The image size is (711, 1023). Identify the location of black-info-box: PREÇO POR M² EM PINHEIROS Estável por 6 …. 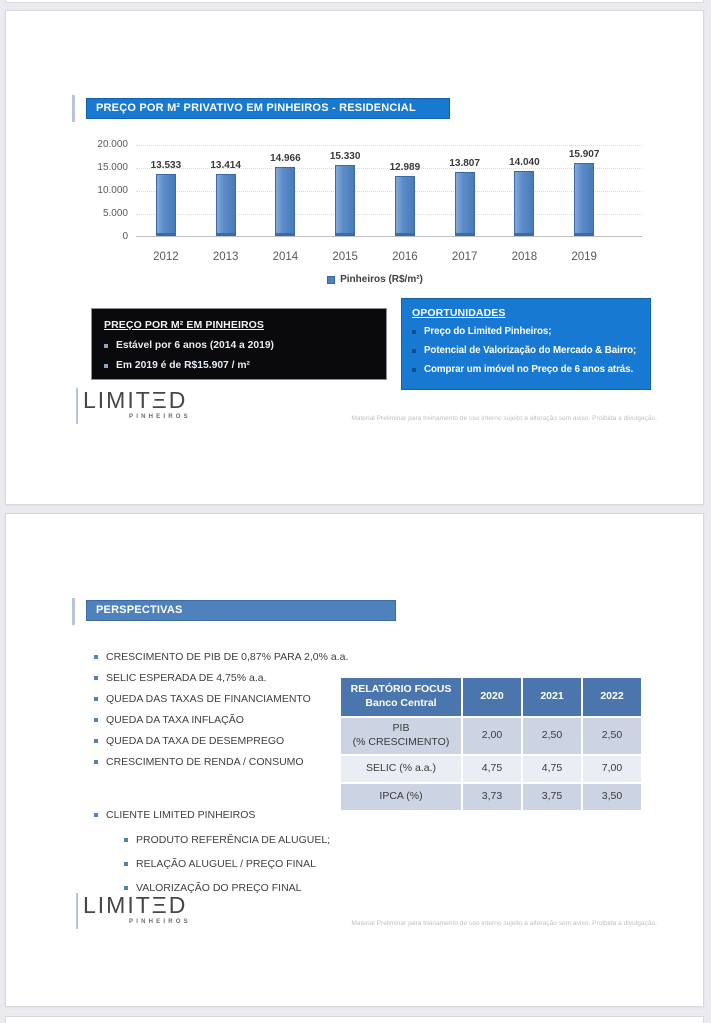
(239, 344).